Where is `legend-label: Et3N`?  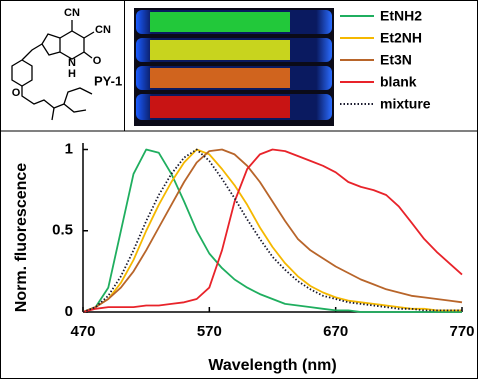
legend-label: Et3N is located at coordinates (396, 60).